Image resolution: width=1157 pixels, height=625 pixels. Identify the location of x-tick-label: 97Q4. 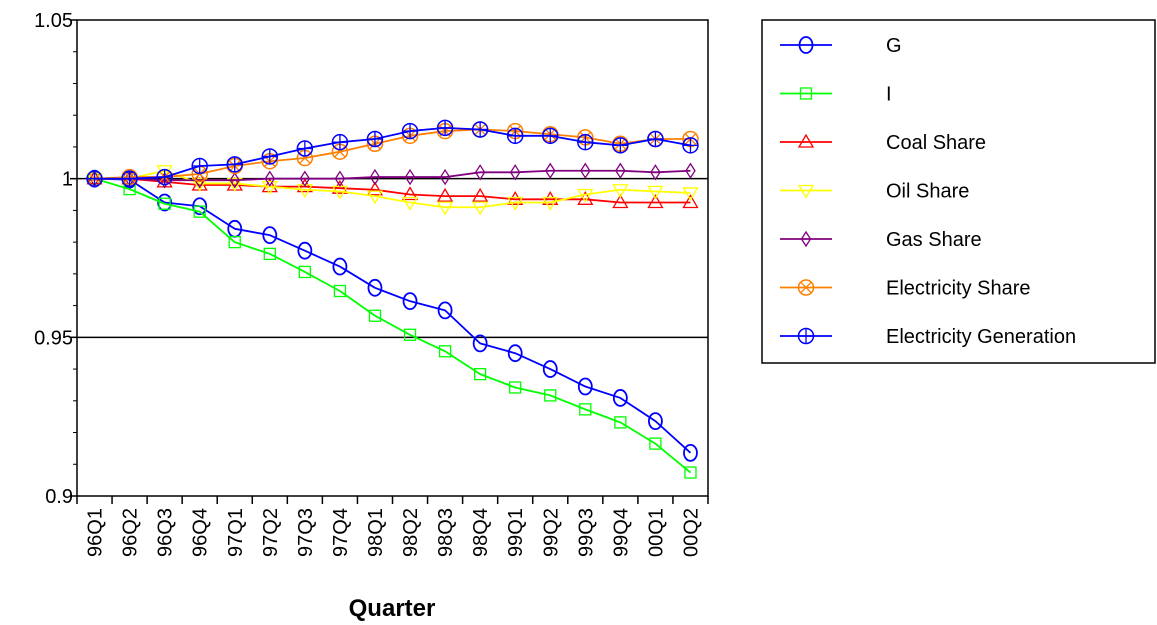
(341, 532).